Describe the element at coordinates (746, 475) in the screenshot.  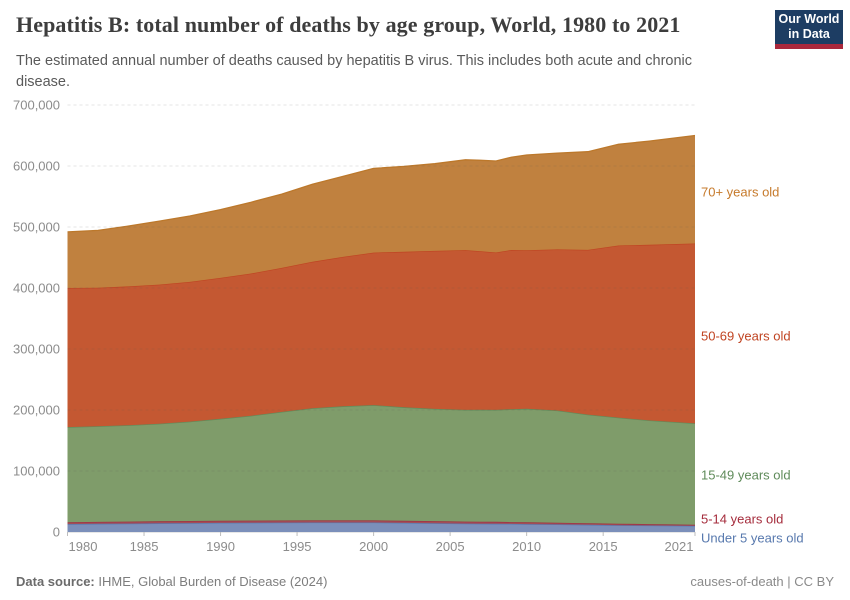
I see `legend-label-15-49: 15-49 years old` at that location.